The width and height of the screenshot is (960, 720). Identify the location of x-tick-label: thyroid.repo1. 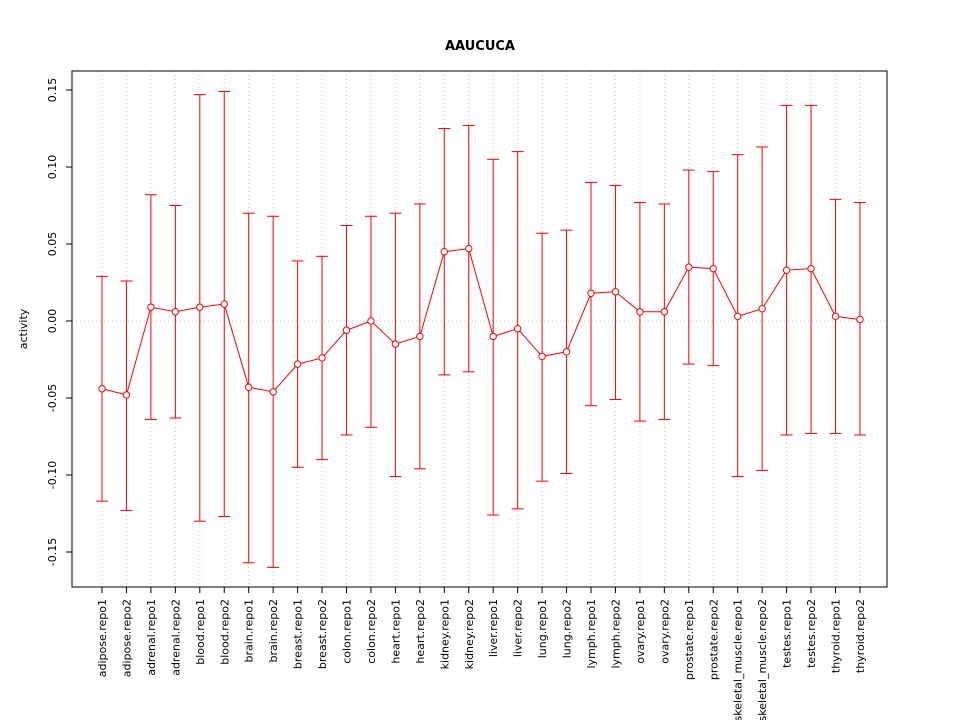
(836, 636).